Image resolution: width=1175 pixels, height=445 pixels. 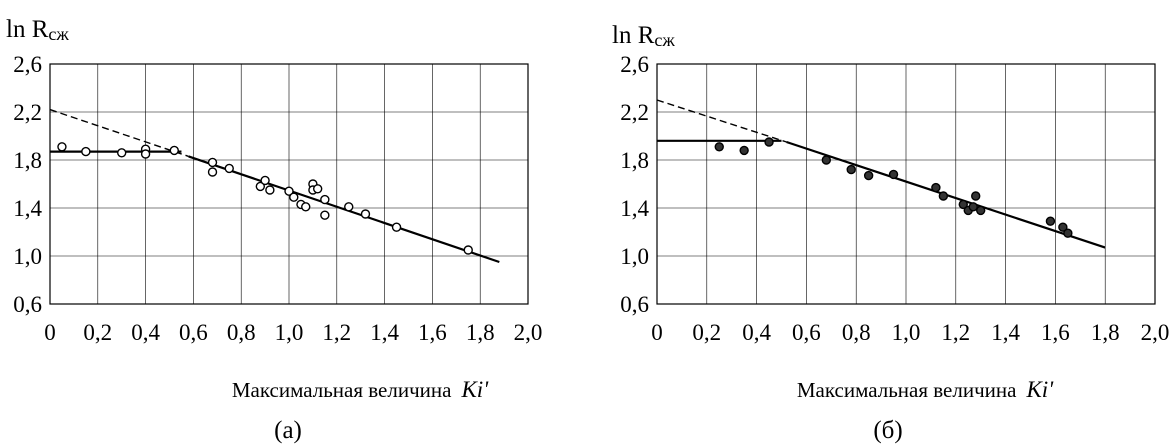 What do you see at coordinates (288, 430) in the screenshot?
I see `panel-label: (а)` at bounding box center [288, 430].